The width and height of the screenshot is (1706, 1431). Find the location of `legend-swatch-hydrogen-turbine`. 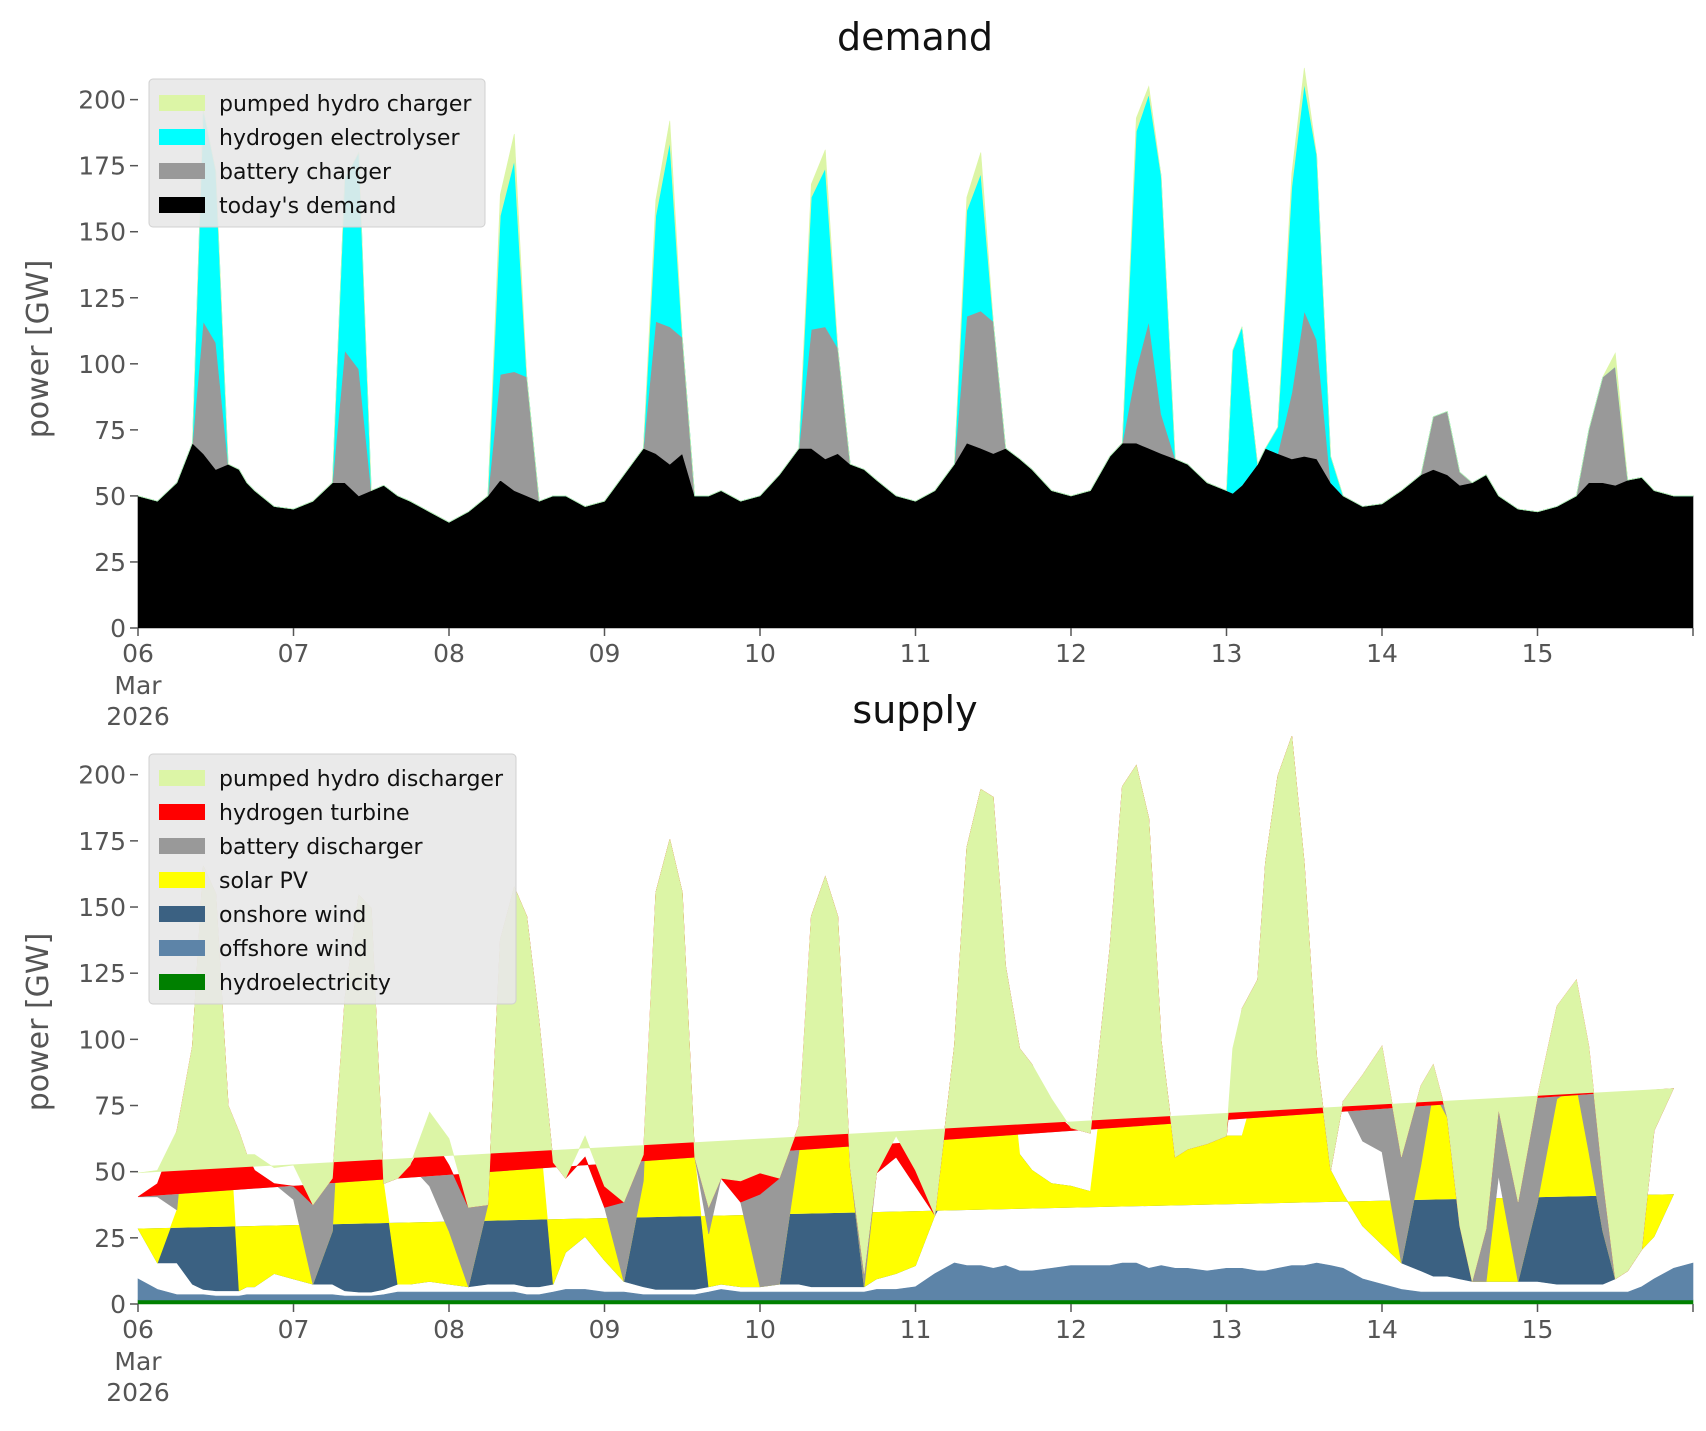

legend-swatch-hydrogen-turbine is located at coordinates (182, 812).